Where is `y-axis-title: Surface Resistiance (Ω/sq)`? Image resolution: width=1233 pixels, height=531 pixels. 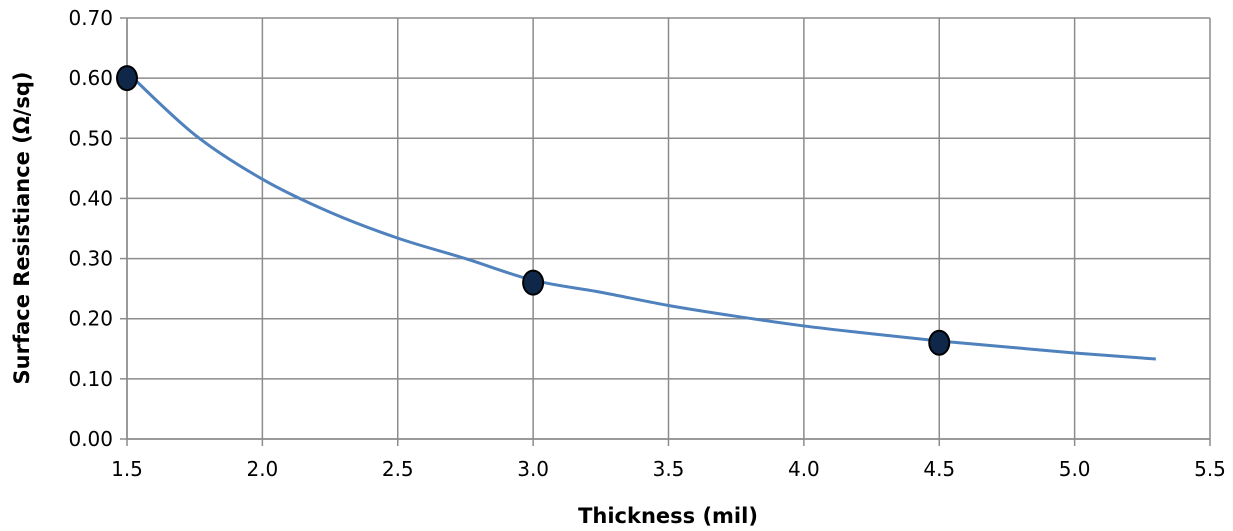 y-axis-title: Surface Resistiance (Ω/sq) is located at coordinates (22, 228).